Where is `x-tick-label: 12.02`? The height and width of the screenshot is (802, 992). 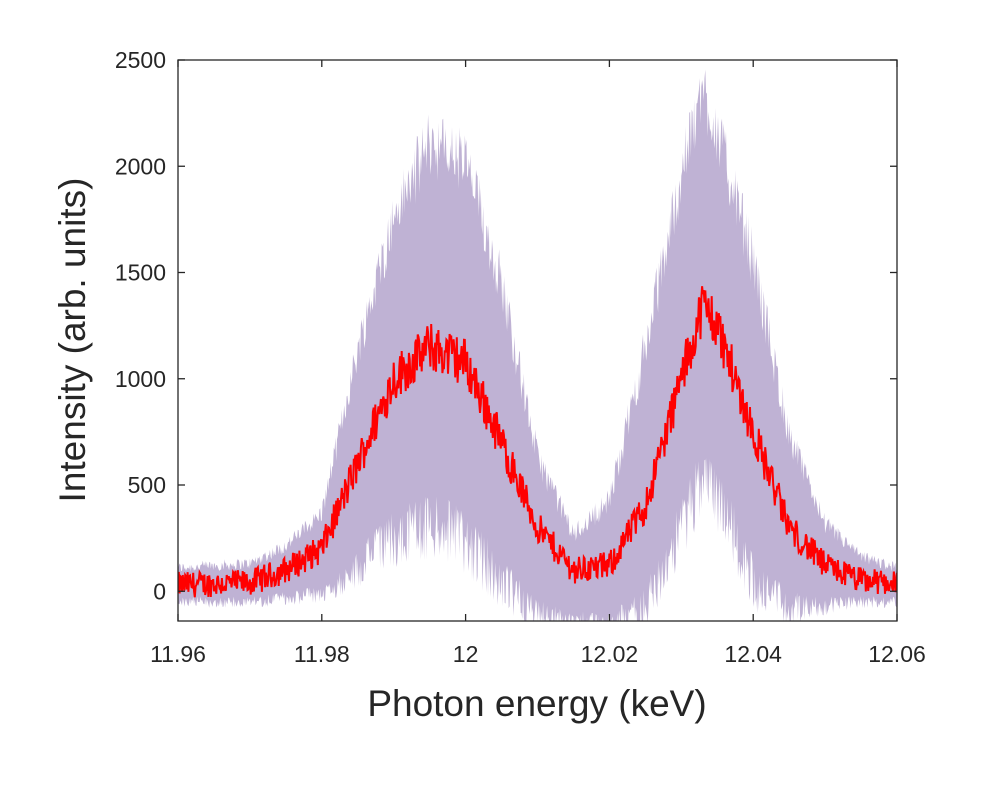
x-tick-label: 12.02 is located at coordinates (610, 654).